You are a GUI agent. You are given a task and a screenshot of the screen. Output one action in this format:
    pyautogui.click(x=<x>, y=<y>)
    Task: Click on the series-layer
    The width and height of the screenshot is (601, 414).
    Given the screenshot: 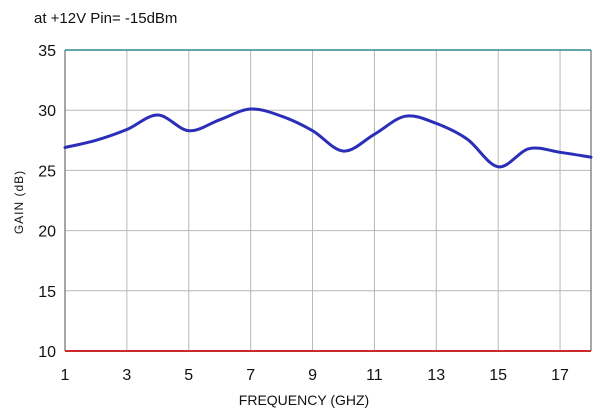 What is the action you would take?
    pyautogui.click(x=328, y=138)
    